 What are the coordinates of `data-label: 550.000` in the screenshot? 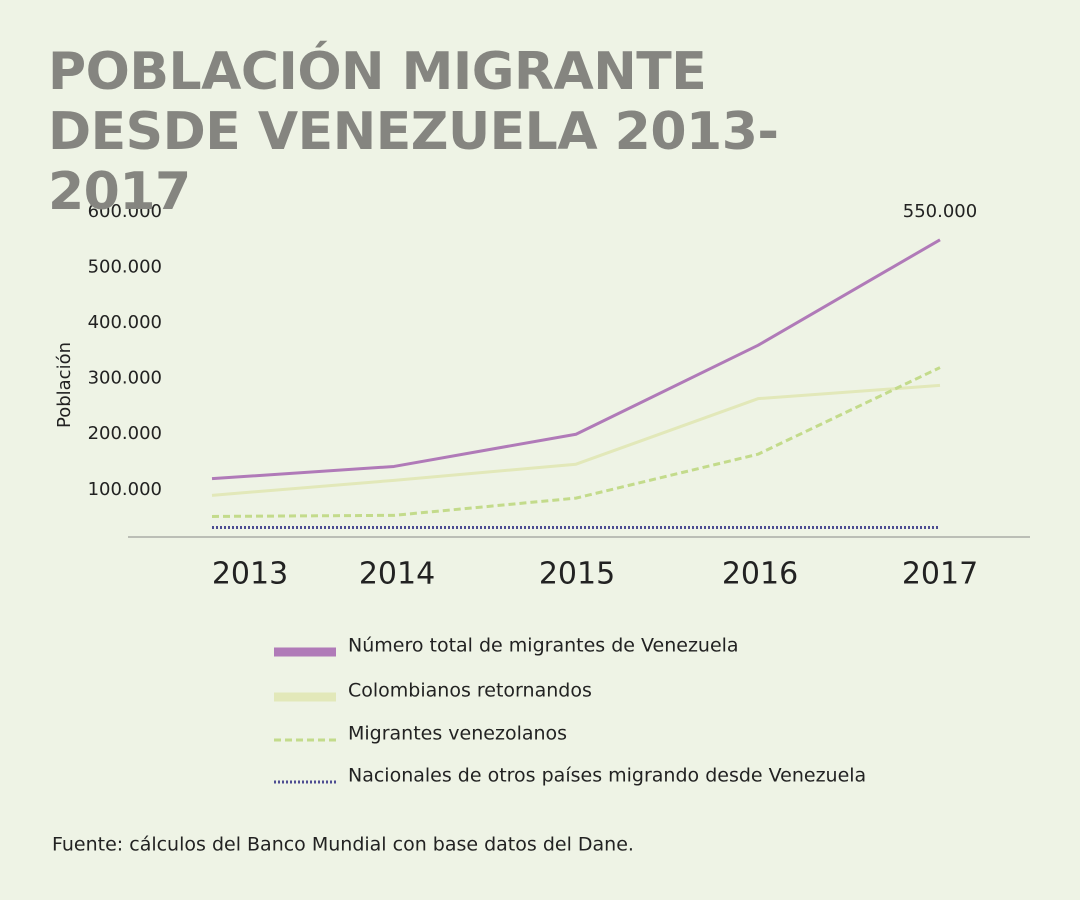 It's located at (940, 211).